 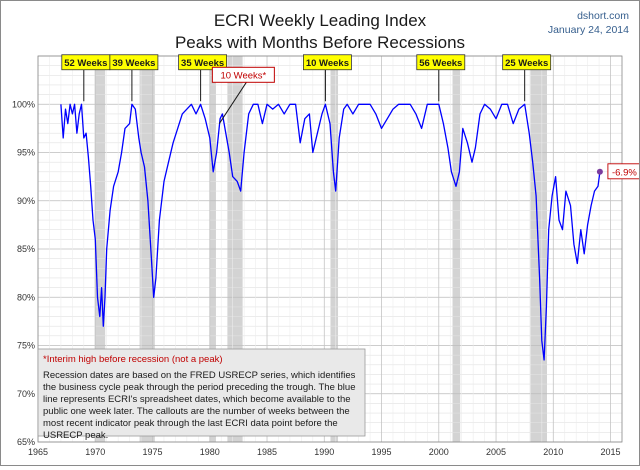 I want to click on x-tick-label: 1985, so click(x=267, y=452).